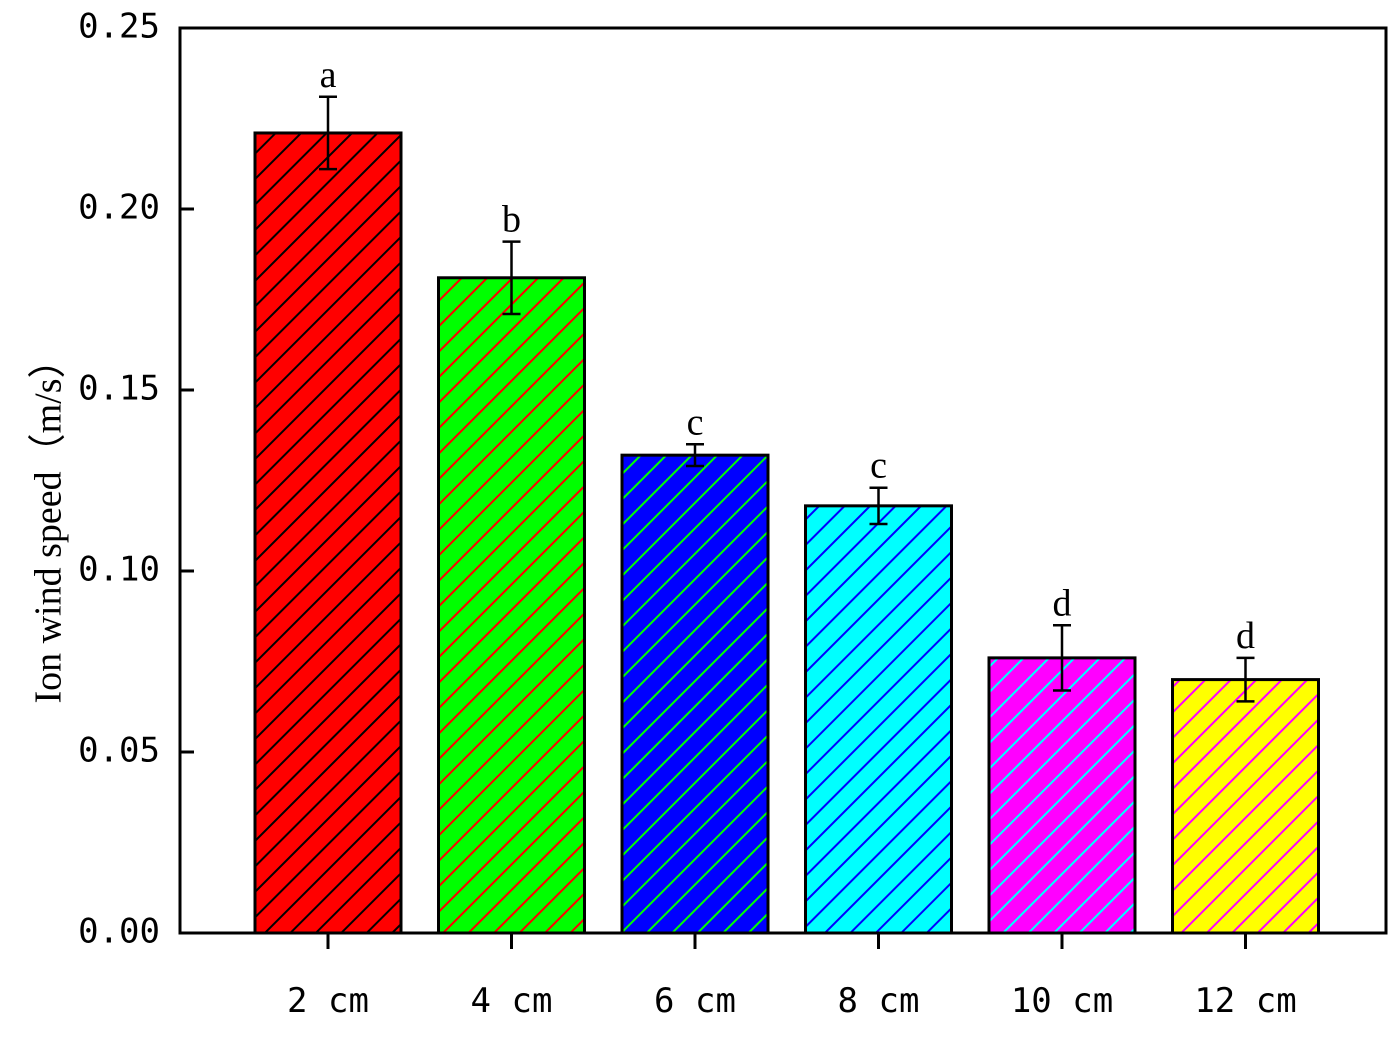 The image size is (1399, 1037). Describe the element at coordinates (511, 605) in the screenshot. I see `bar-4cm` at that location.